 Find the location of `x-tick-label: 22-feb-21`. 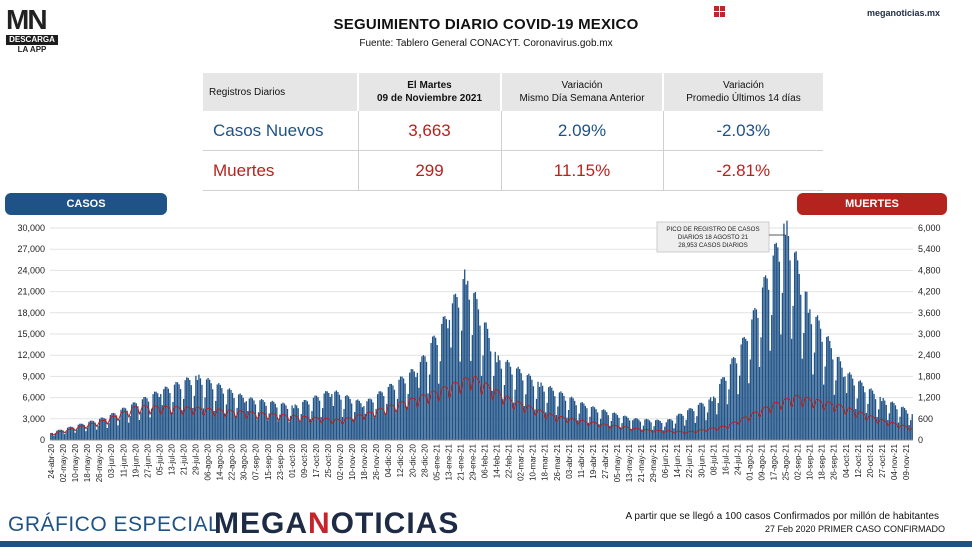

x-tick-label: 22-feb-21 is located at coordinates (509, 460).